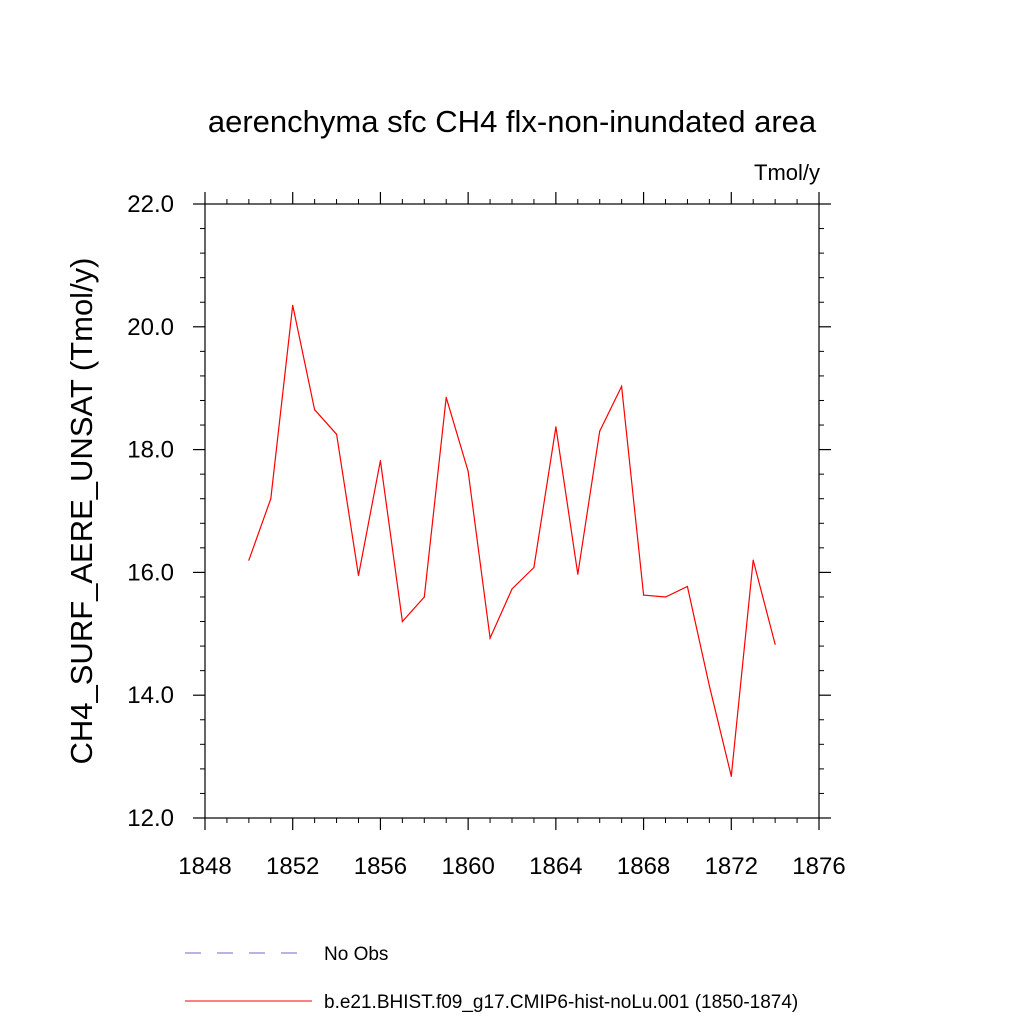 Image resolution: width=1024 pixels, height=1024 pixels. What do you see at coordinates (150, 695) in the screenshot?
I see `y-tick-label: 14.0` at bounding box center [150, 695].